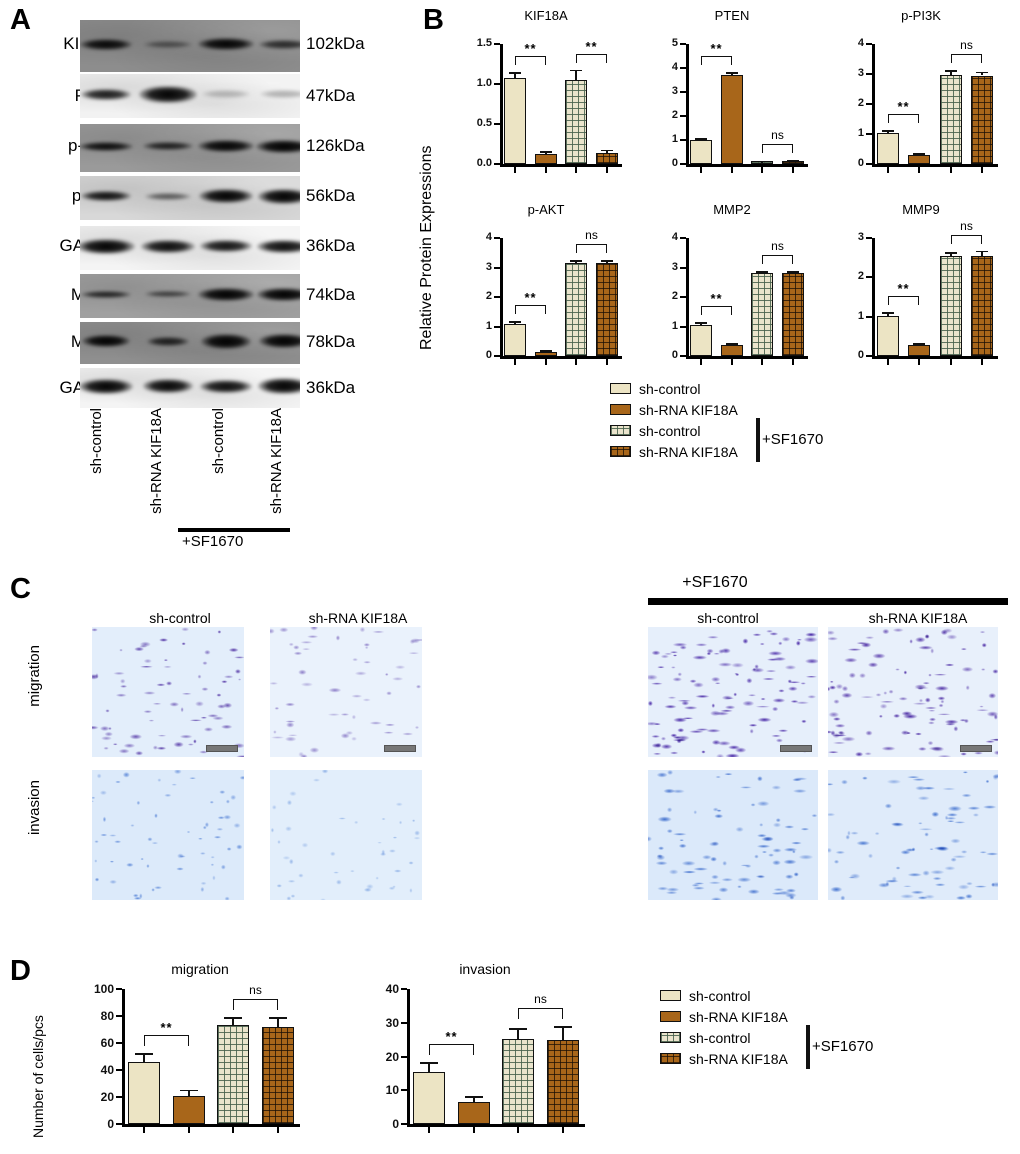  Describe the element at coordinates (918, 618) in the screenshot. I see `panel-c-col-header-4: sh-RNA KIF18A` at that location.